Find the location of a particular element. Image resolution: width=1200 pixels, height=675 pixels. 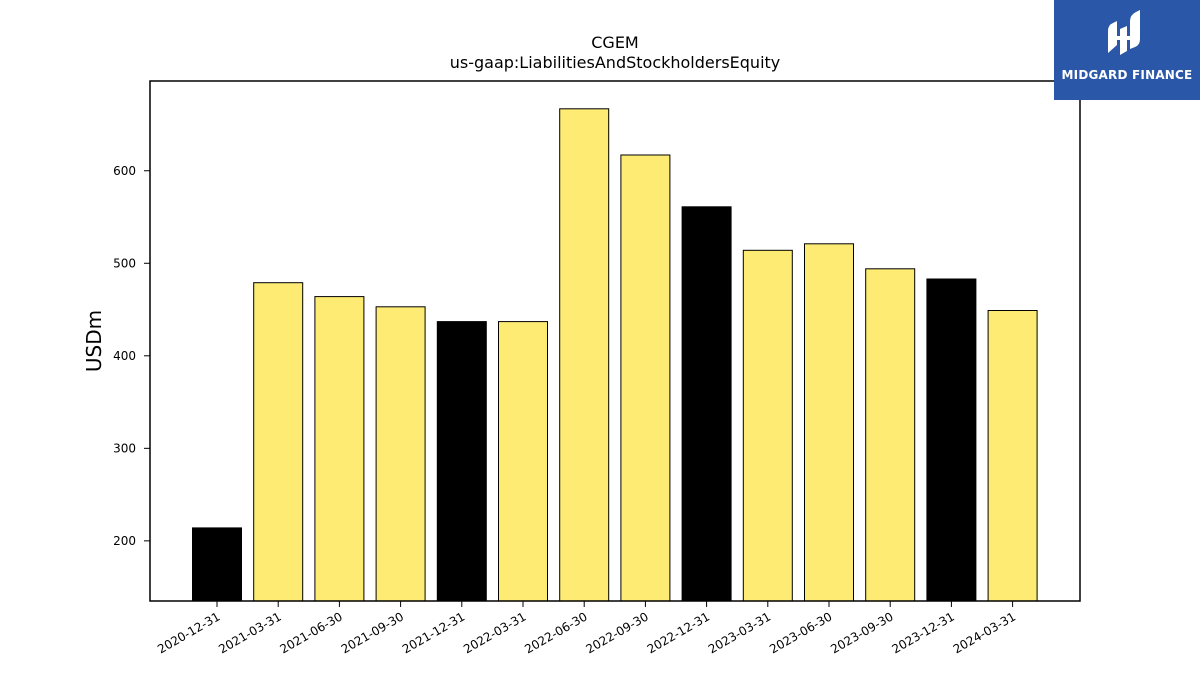

chart-title: CGEM is located at coordinates (614, 42).